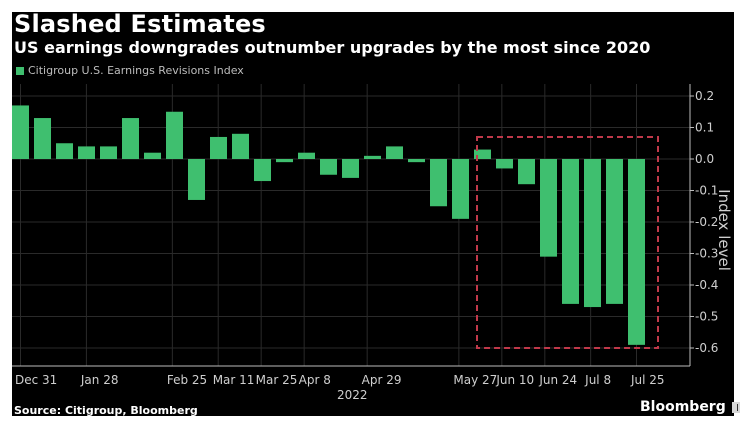 The image size is (740, 426). I want to click on x-tick-label: Apr 29, so click(382, 380).